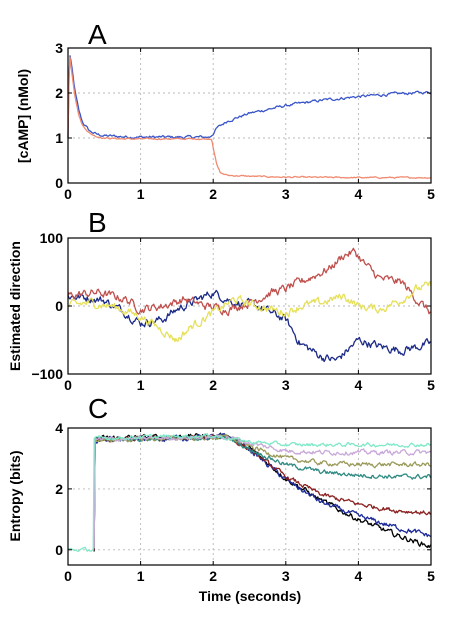 The image size is (474, 632). I want to click on panel-a-ytick-label: 2, so click(59, 93).